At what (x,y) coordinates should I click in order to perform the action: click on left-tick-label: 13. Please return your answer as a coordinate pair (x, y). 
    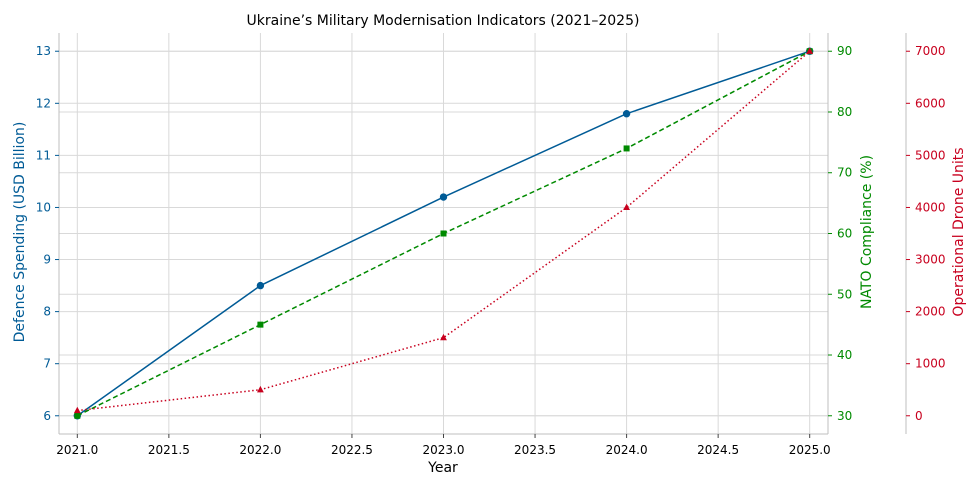
    Looking at the image, I should click on (43, 51).